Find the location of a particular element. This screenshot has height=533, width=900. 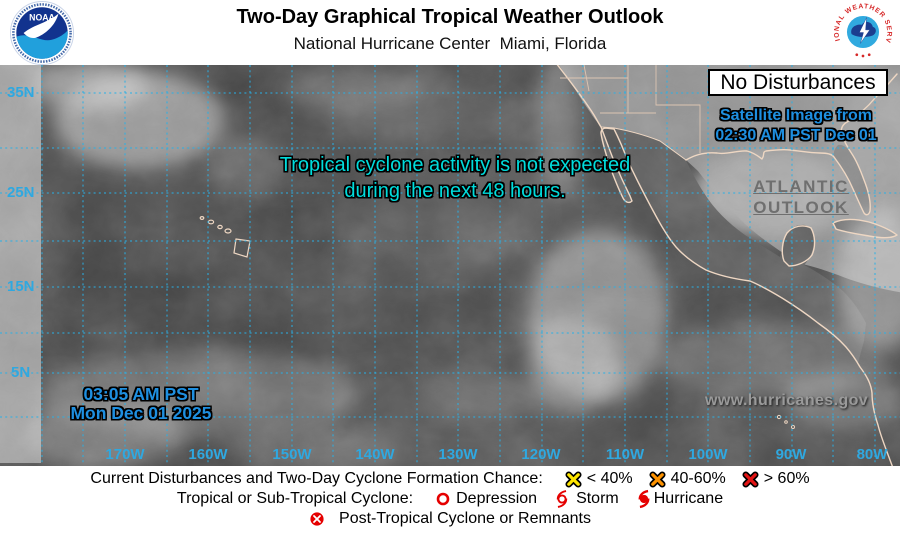

longitude-label: 130W is located at coordinates (458, 454).